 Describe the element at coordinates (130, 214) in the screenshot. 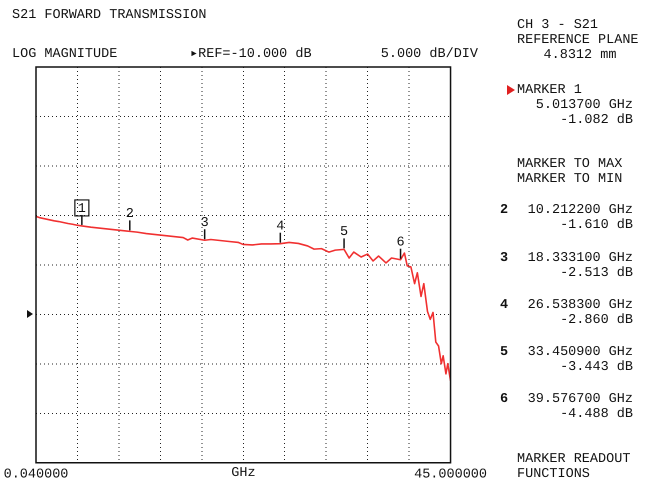

I see `annotation: 2` at that location.